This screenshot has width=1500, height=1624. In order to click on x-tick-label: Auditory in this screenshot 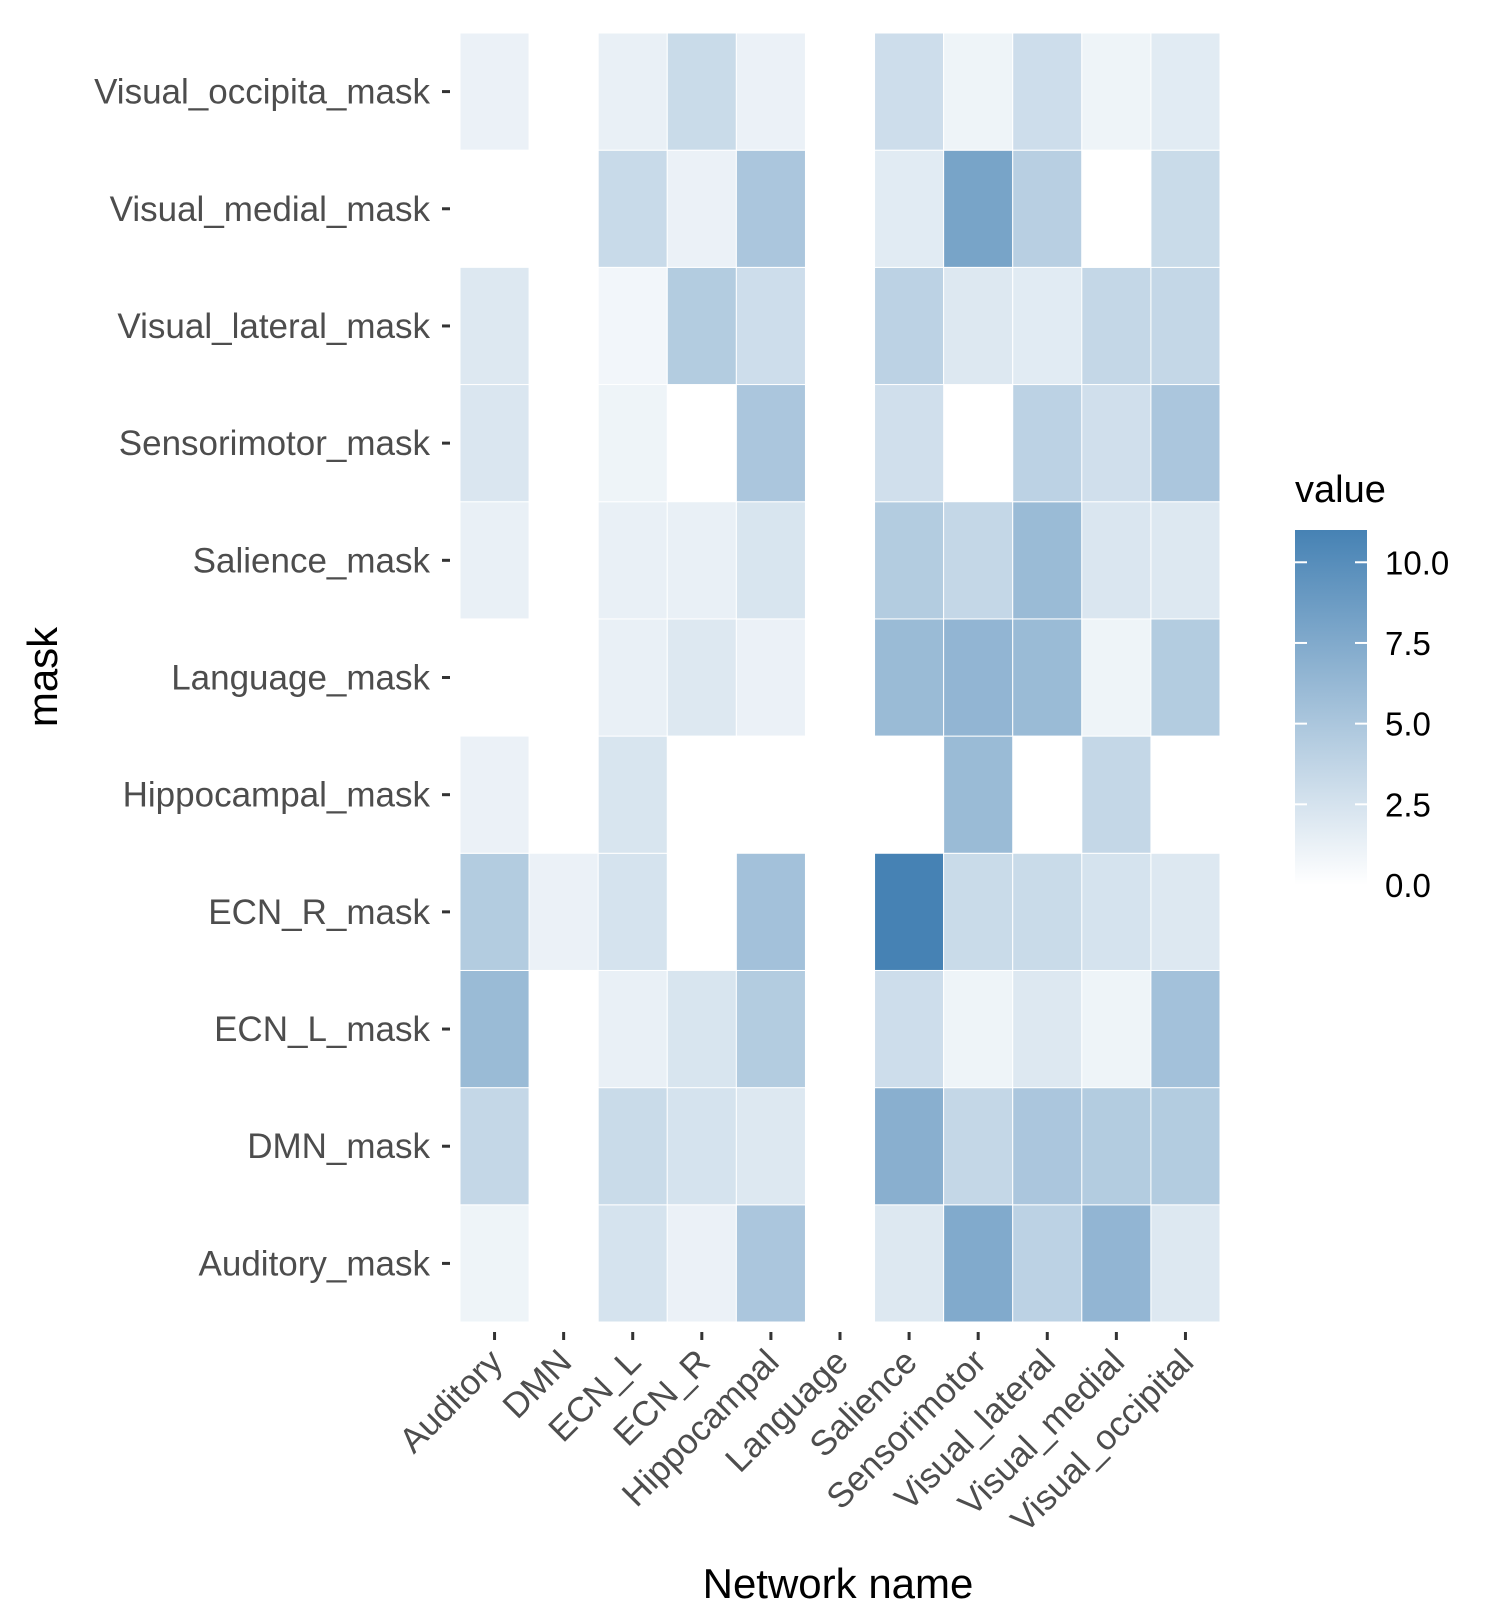, I will do `click(451, 1401)`.